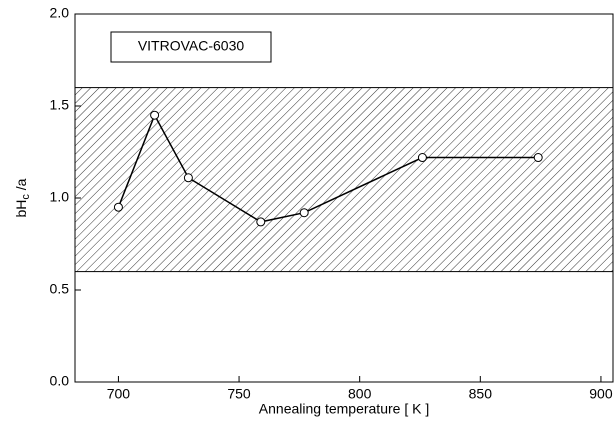 This screenshot has height=432, width=615. I want to click on y-tick-label: 1.5, so click(60, 105).